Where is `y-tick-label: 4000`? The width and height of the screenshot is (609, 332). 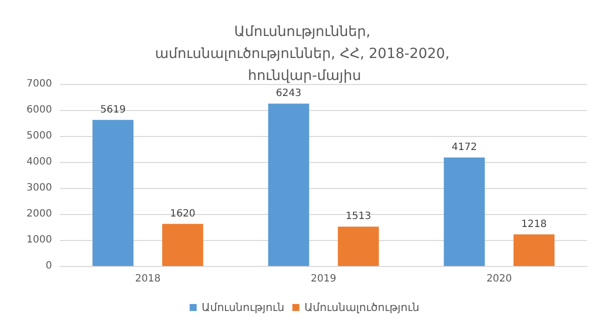
y-tick-label: 4000 is located at coordinates (39, 162).